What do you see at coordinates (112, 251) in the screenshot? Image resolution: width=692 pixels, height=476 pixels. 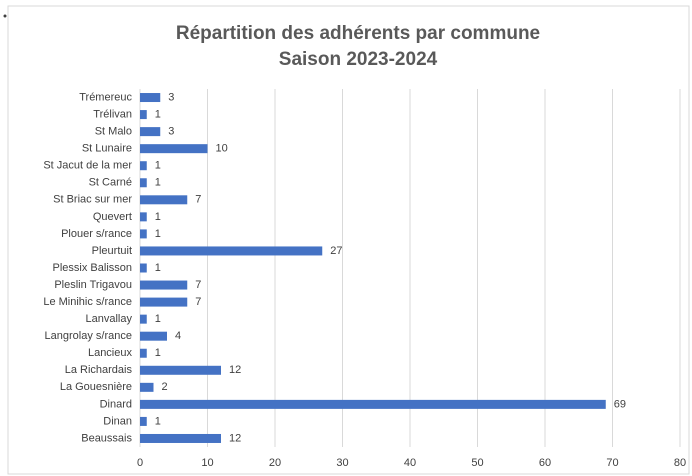 I see `y-tick-label: Pleurtuit` at bounding box center [112, 251].